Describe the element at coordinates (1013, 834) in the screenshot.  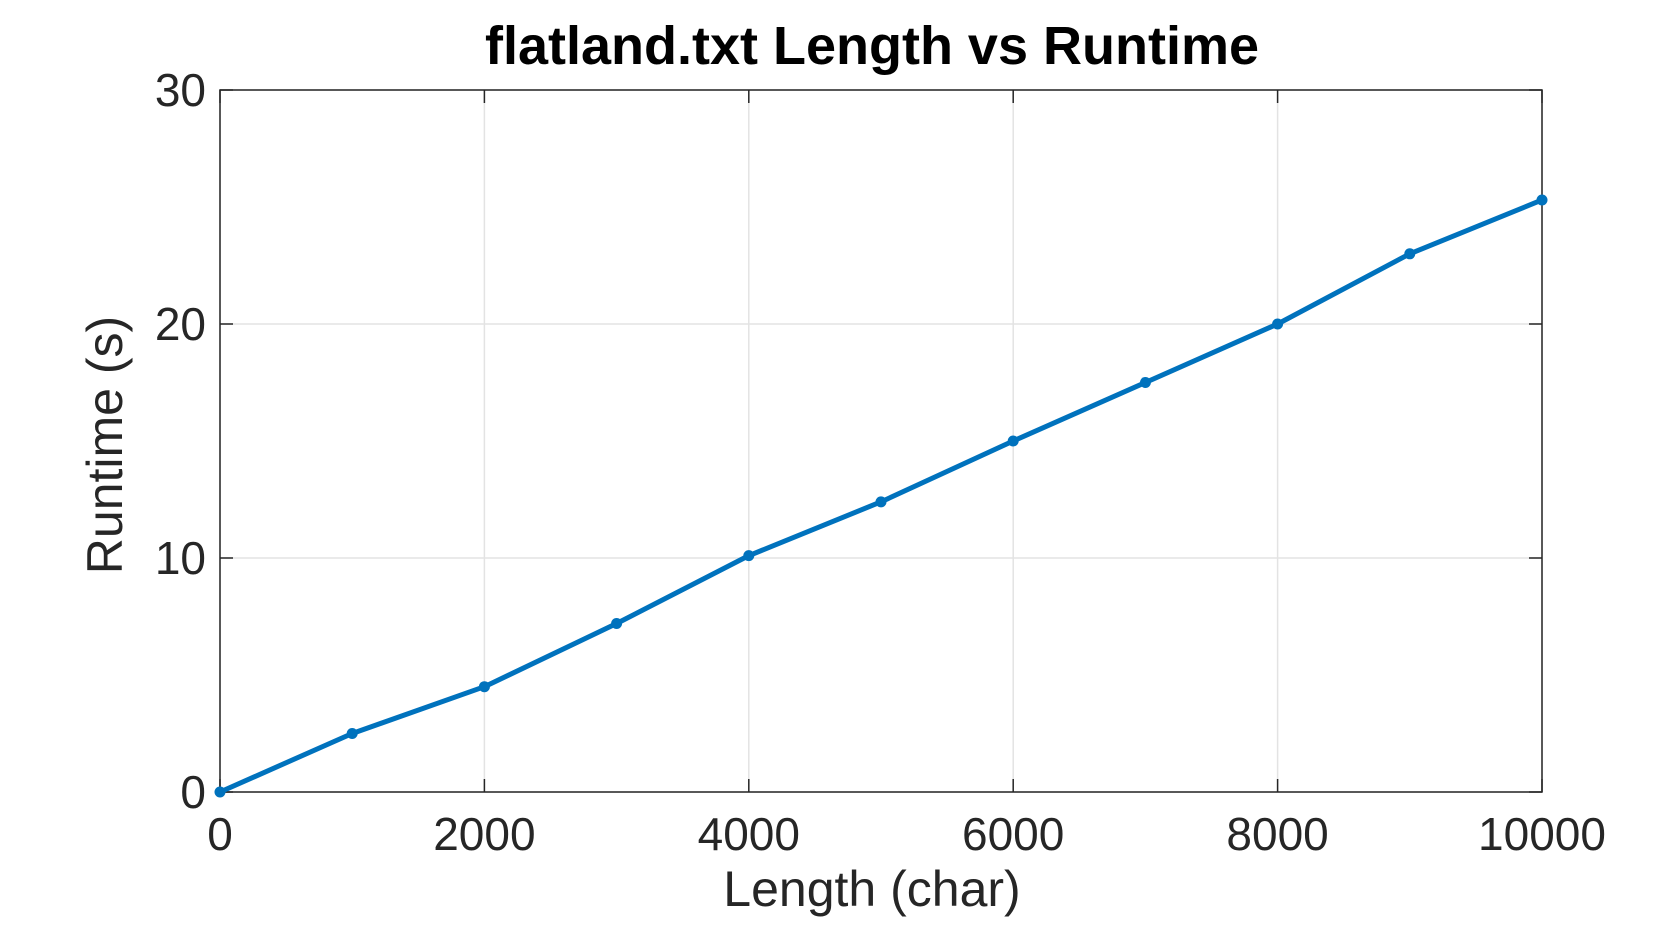
I see `x-tick-label: 6000` at that location.